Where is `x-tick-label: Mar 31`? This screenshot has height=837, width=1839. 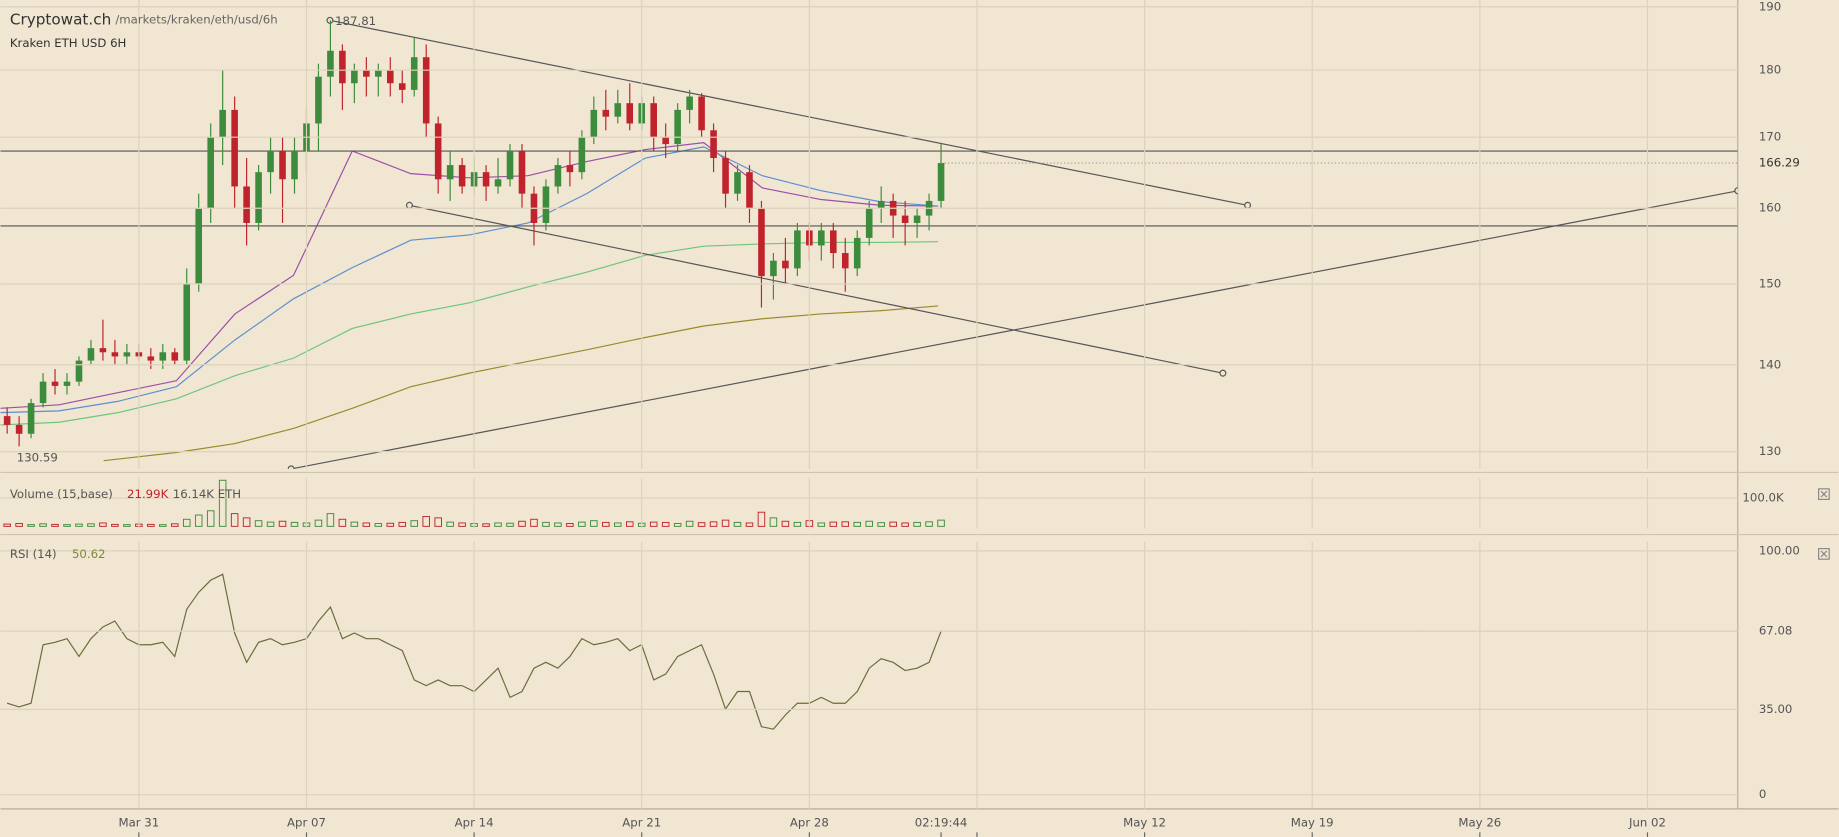 x-tick-label: Mar 31 is located at coordinates (138, 822).